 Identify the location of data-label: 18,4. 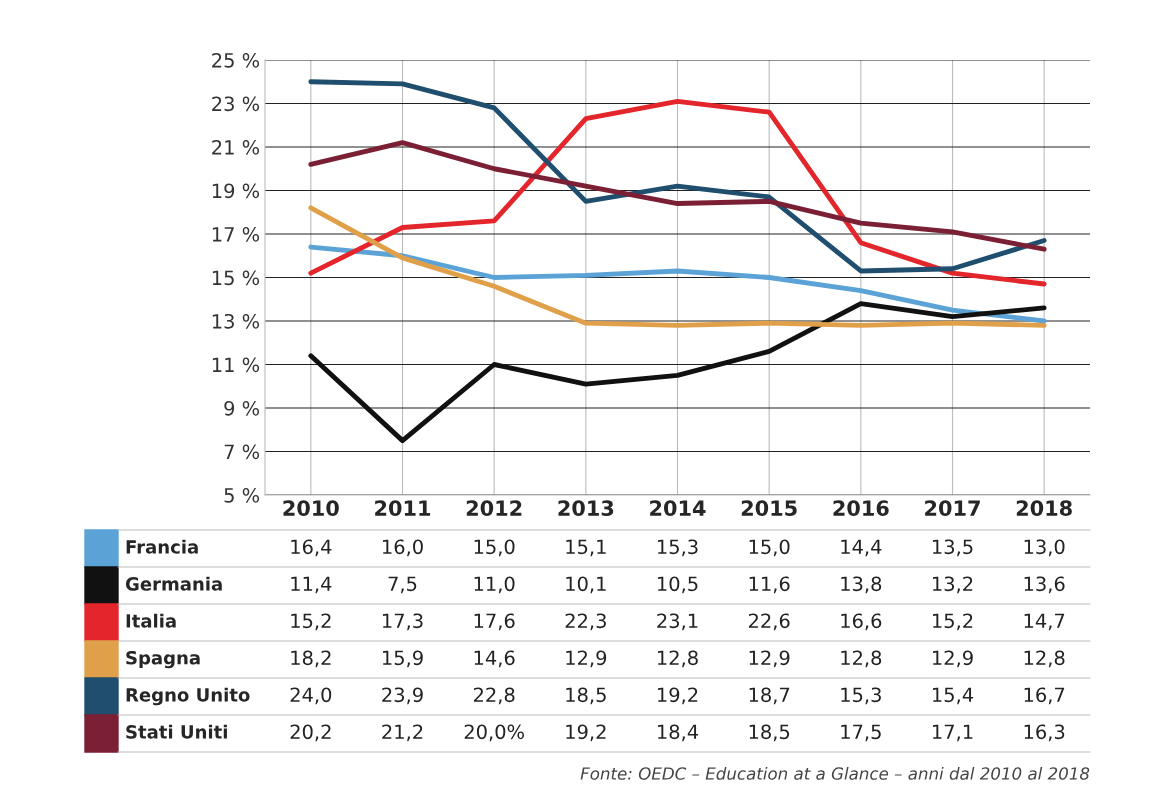
(678, 733).